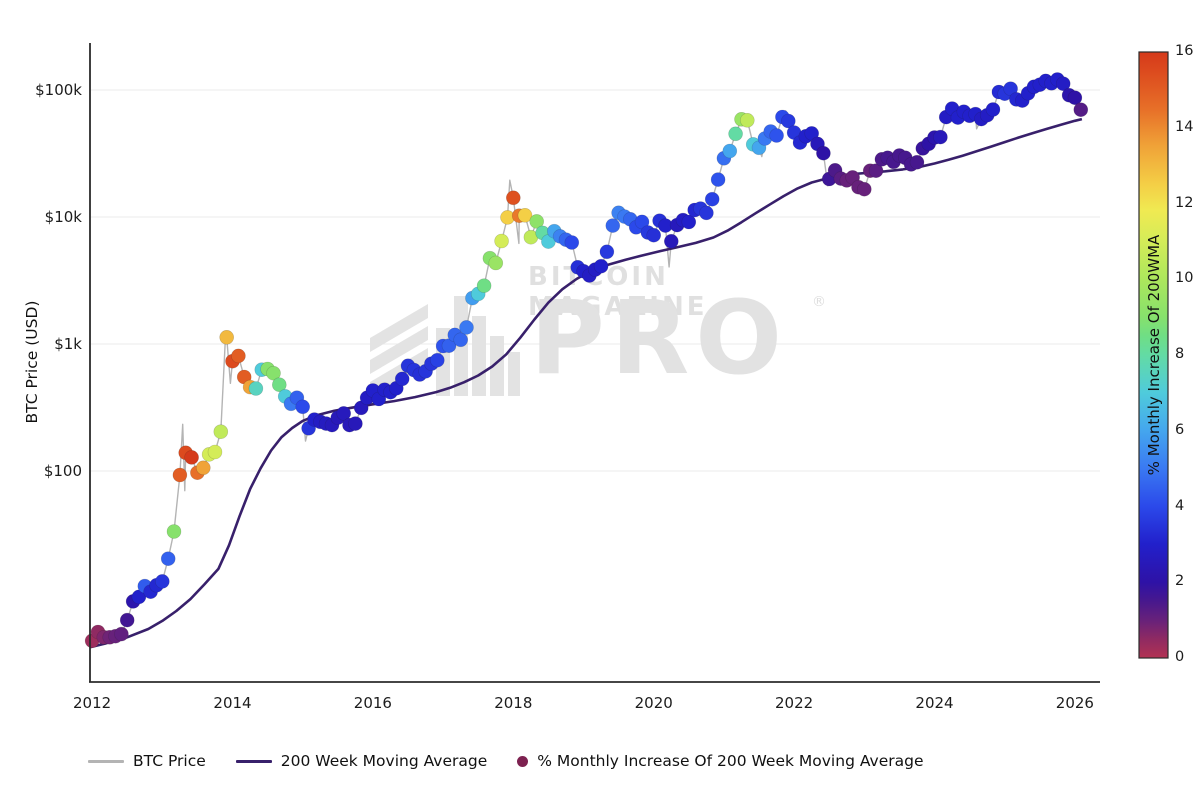  What do you see at coordinates (1153, 355) in the screenshot?
I see `colorbar` at bounding box center [1153, 355].